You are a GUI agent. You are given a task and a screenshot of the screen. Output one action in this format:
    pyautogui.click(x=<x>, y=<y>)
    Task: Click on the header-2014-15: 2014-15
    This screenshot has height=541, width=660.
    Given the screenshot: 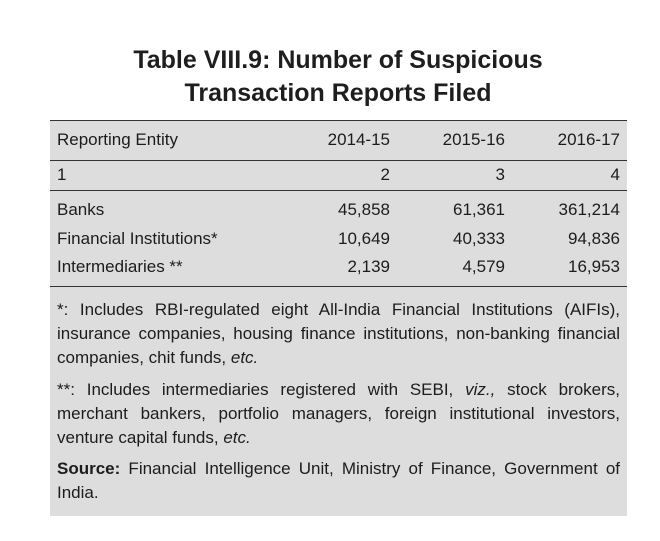 What is the action you would take?
    pyautogui.click(x=358, y=139)
    